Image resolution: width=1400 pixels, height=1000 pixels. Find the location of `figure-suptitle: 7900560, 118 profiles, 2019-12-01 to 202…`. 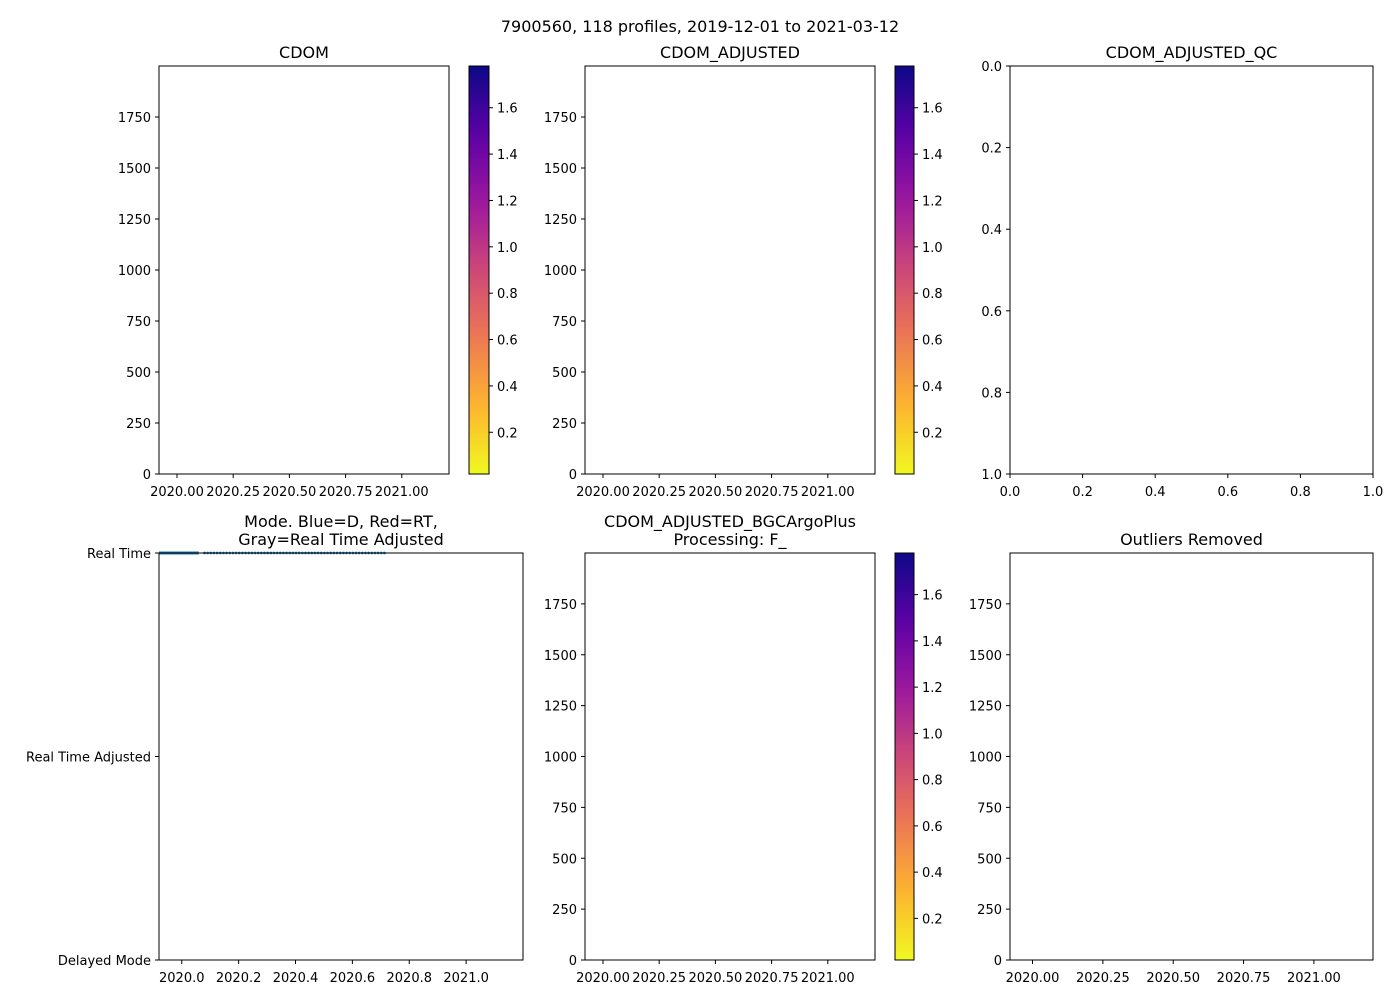

figure-suptitle: 7900560, 118 profiles, 2019-12-01 to 202… is located at coordinates (700, 26).